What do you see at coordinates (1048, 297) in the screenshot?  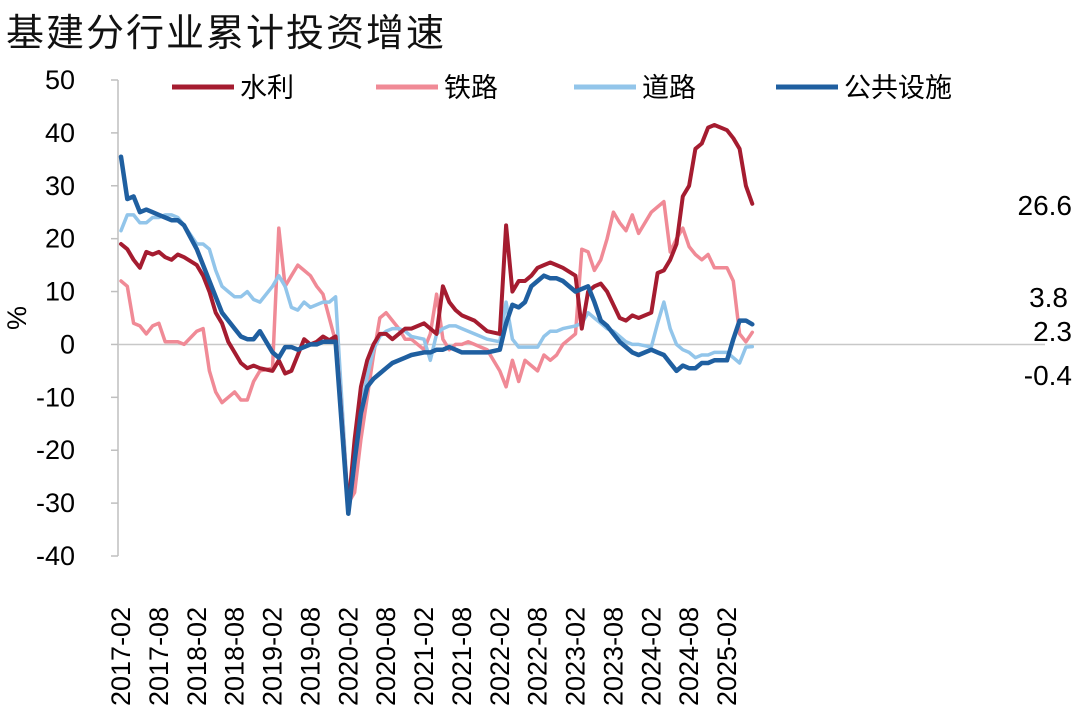 I see `end-value-label-2: 3.8` at bounding box center [1048, 297].